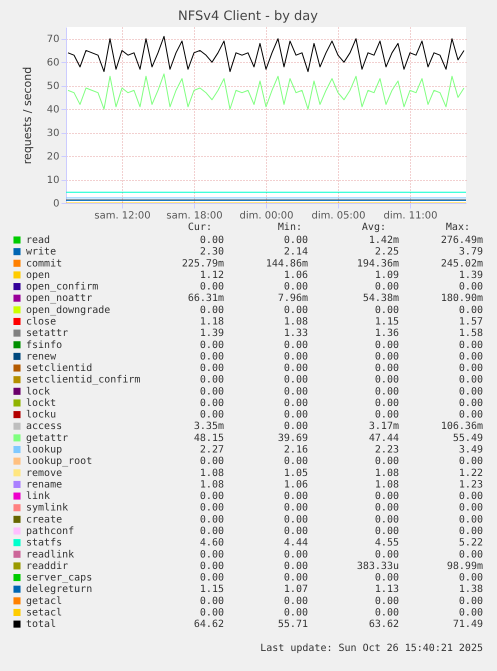  Describe the element at coordinates (200, 227) in the screenshot. I see `text: Cur:` at that location.